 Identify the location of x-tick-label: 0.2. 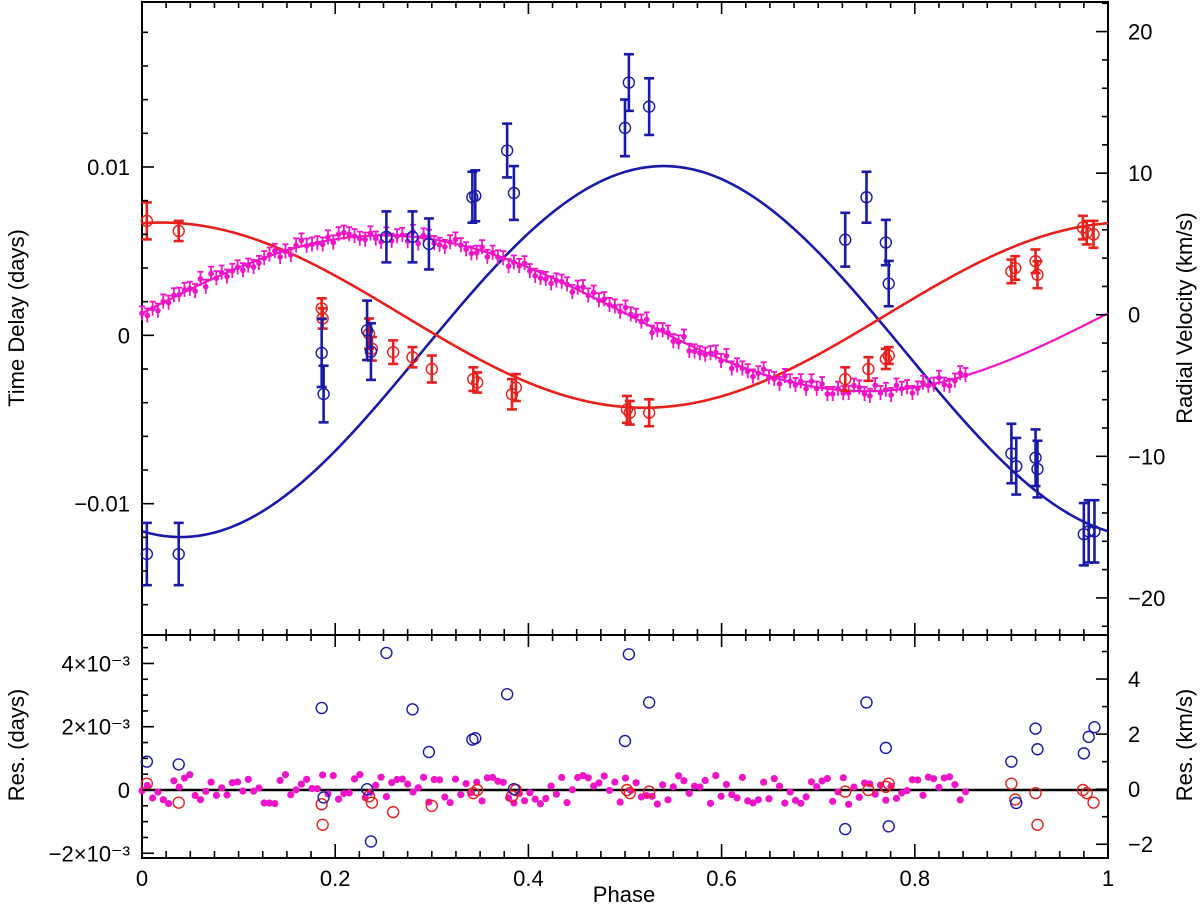
(335, 878).